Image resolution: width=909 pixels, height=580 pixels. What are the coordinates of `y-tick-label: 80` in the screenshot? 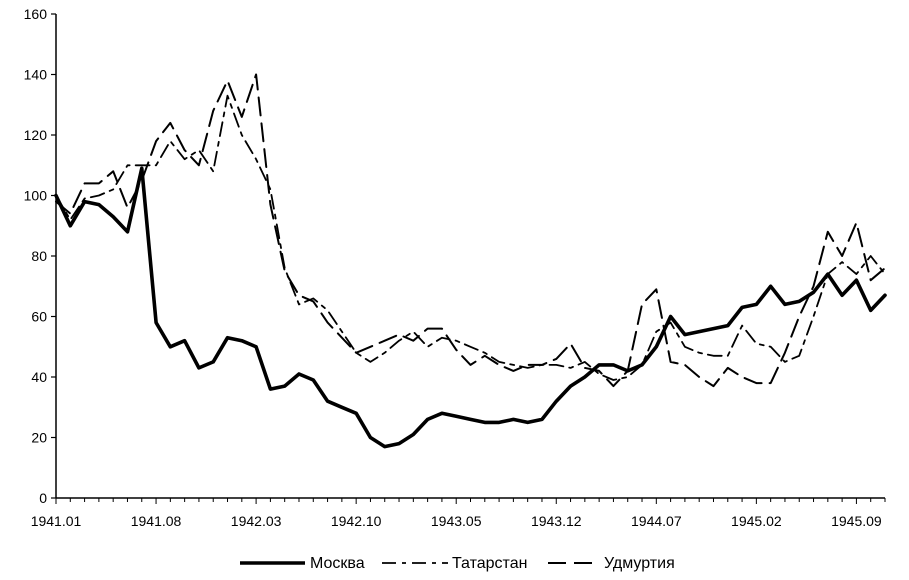 It's located at (39, 256).